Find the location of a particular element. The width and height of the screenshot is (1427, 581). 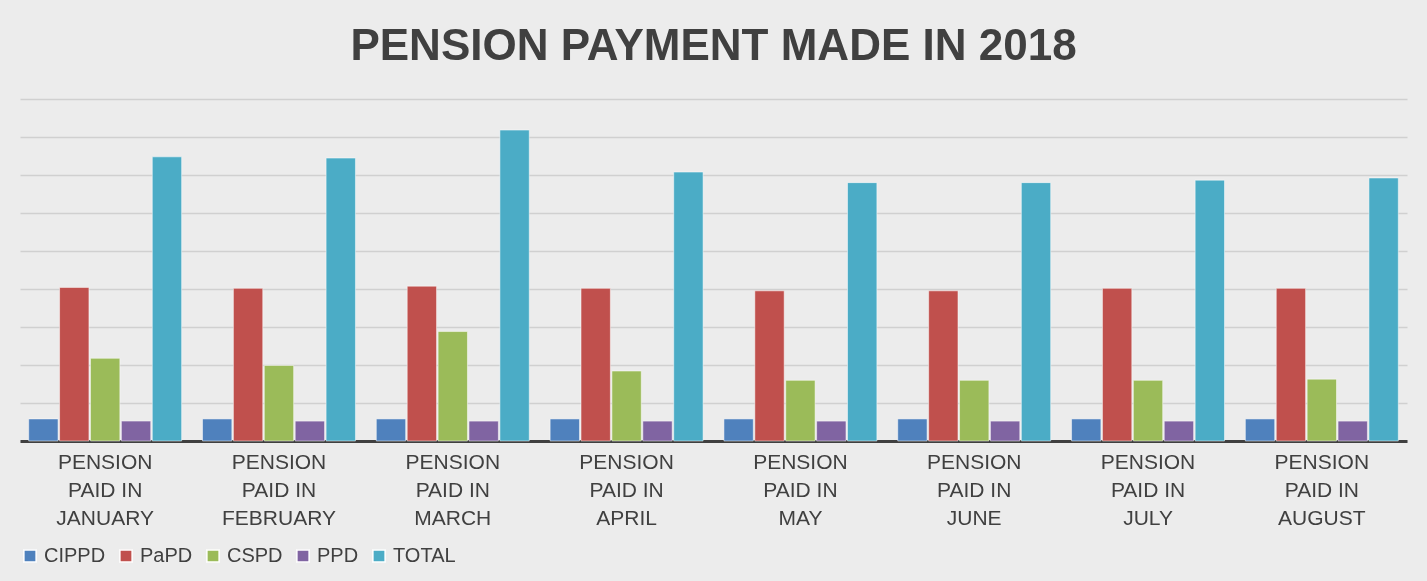

legend-label: CSPD is located at coordinates (255, 555).